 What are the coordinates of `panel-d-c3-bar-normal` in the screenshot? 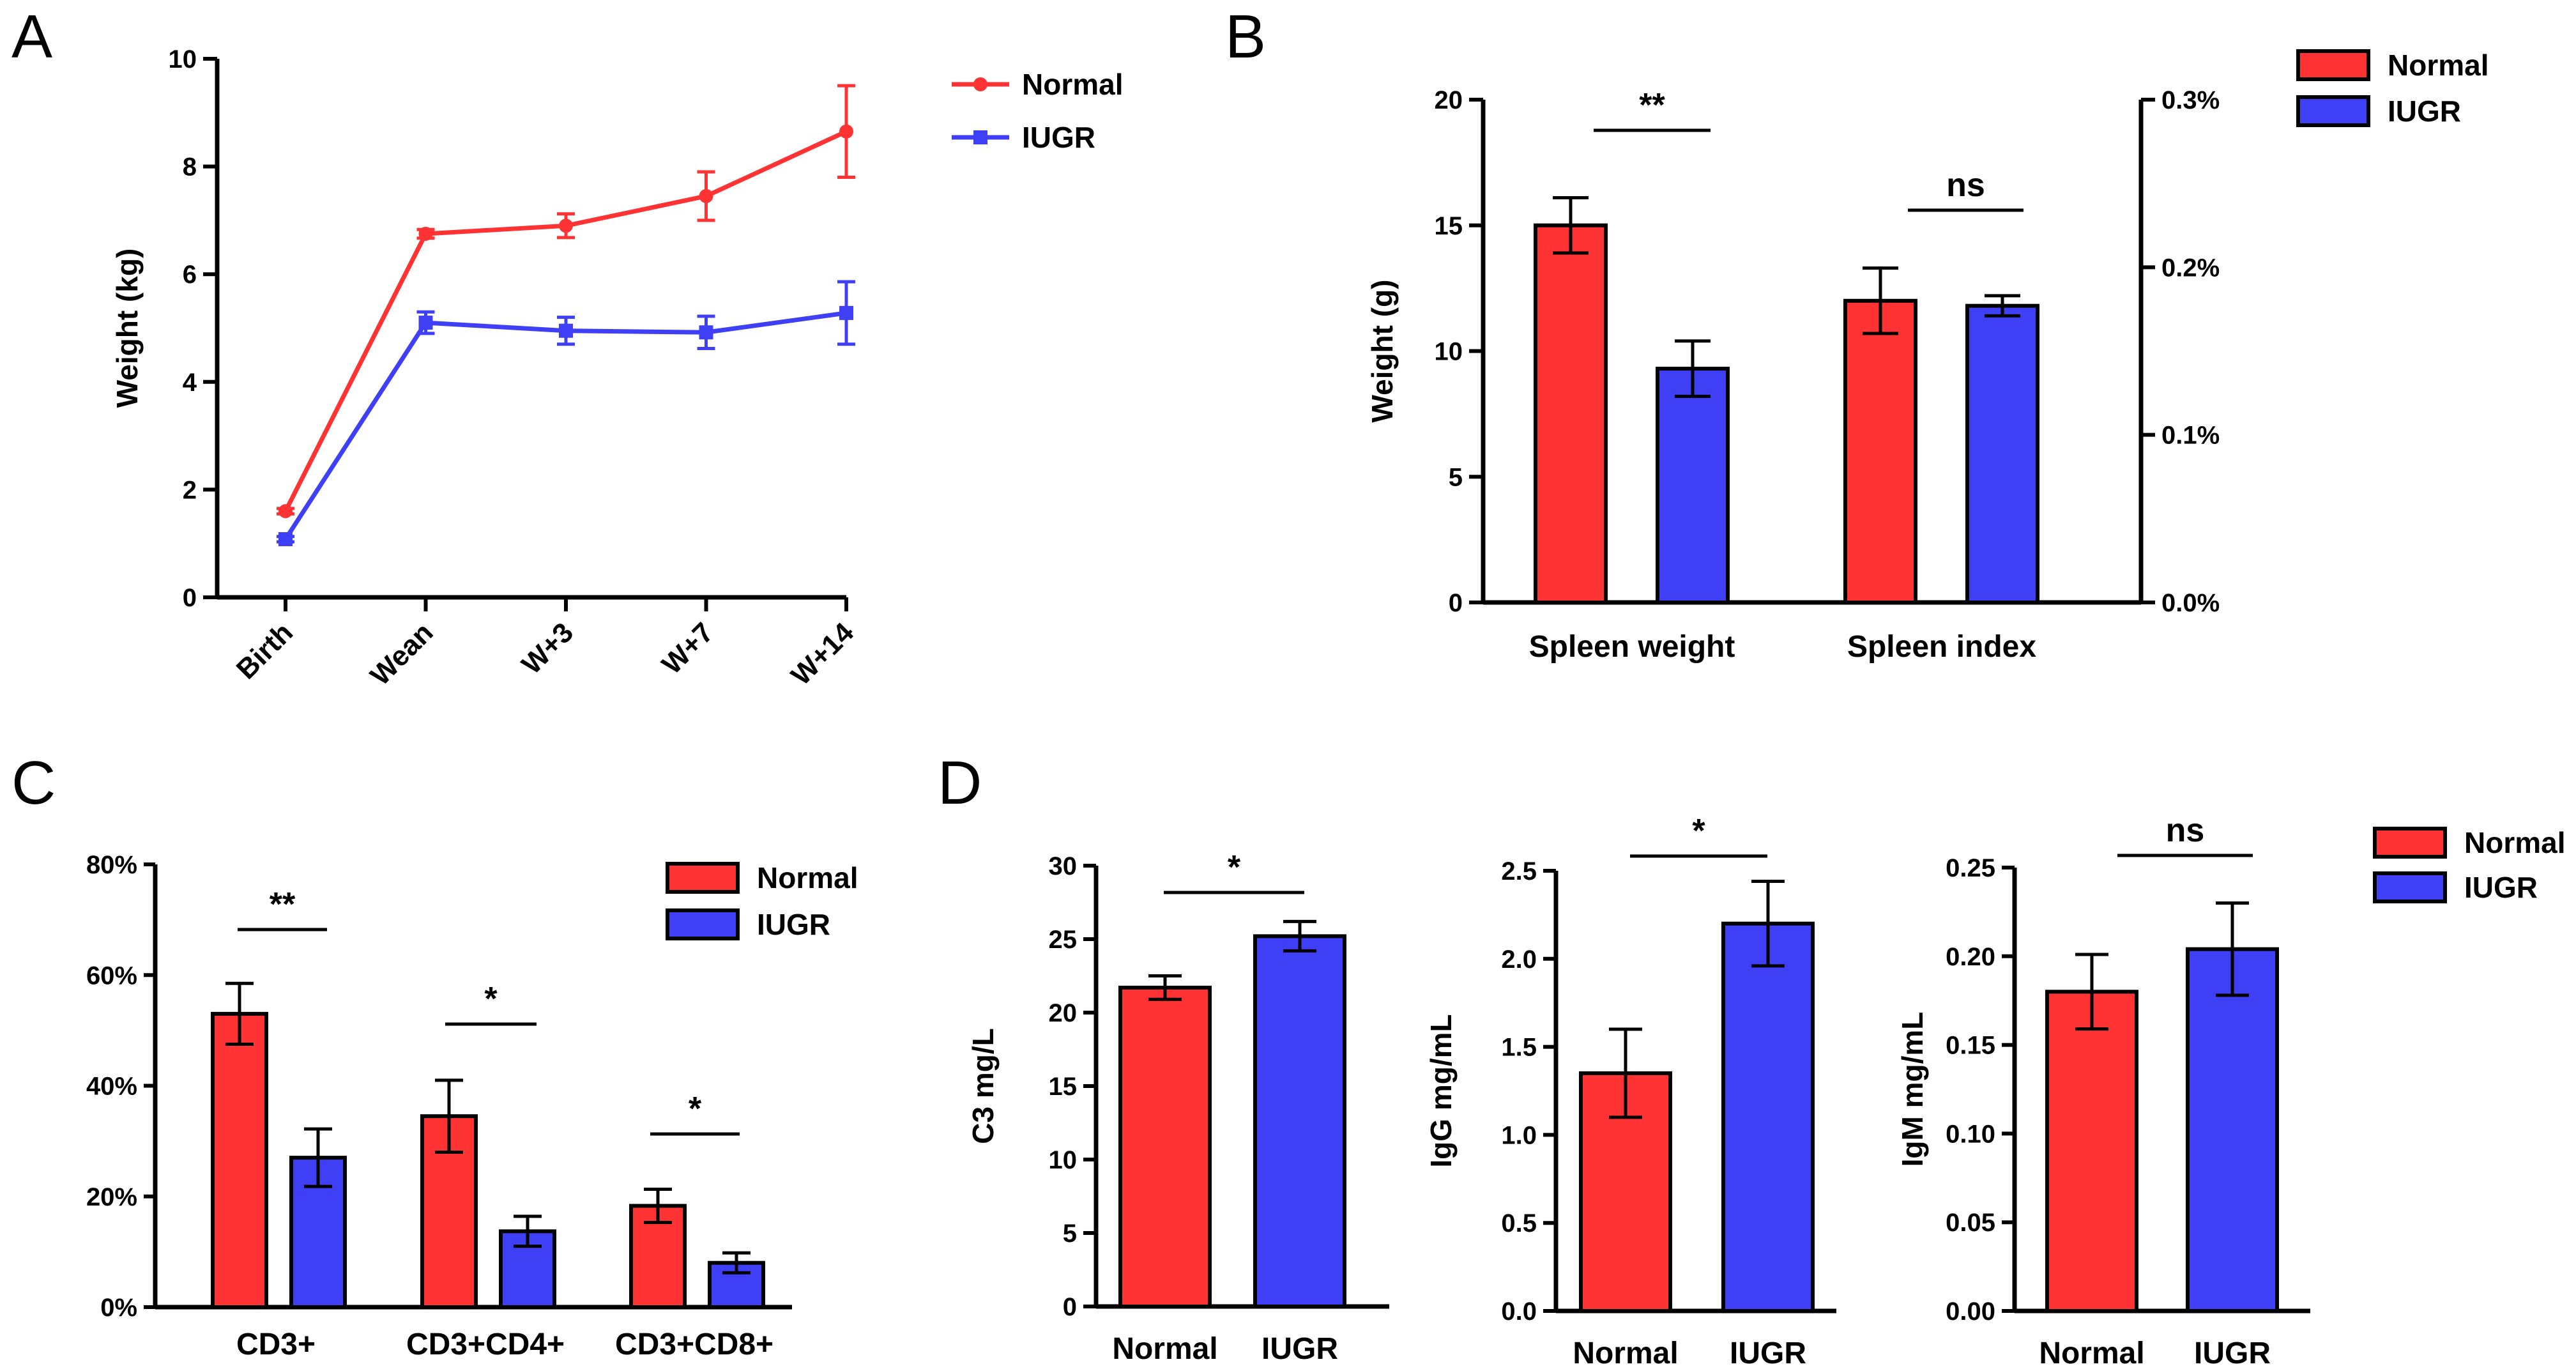 It's located at (1165, 1147).